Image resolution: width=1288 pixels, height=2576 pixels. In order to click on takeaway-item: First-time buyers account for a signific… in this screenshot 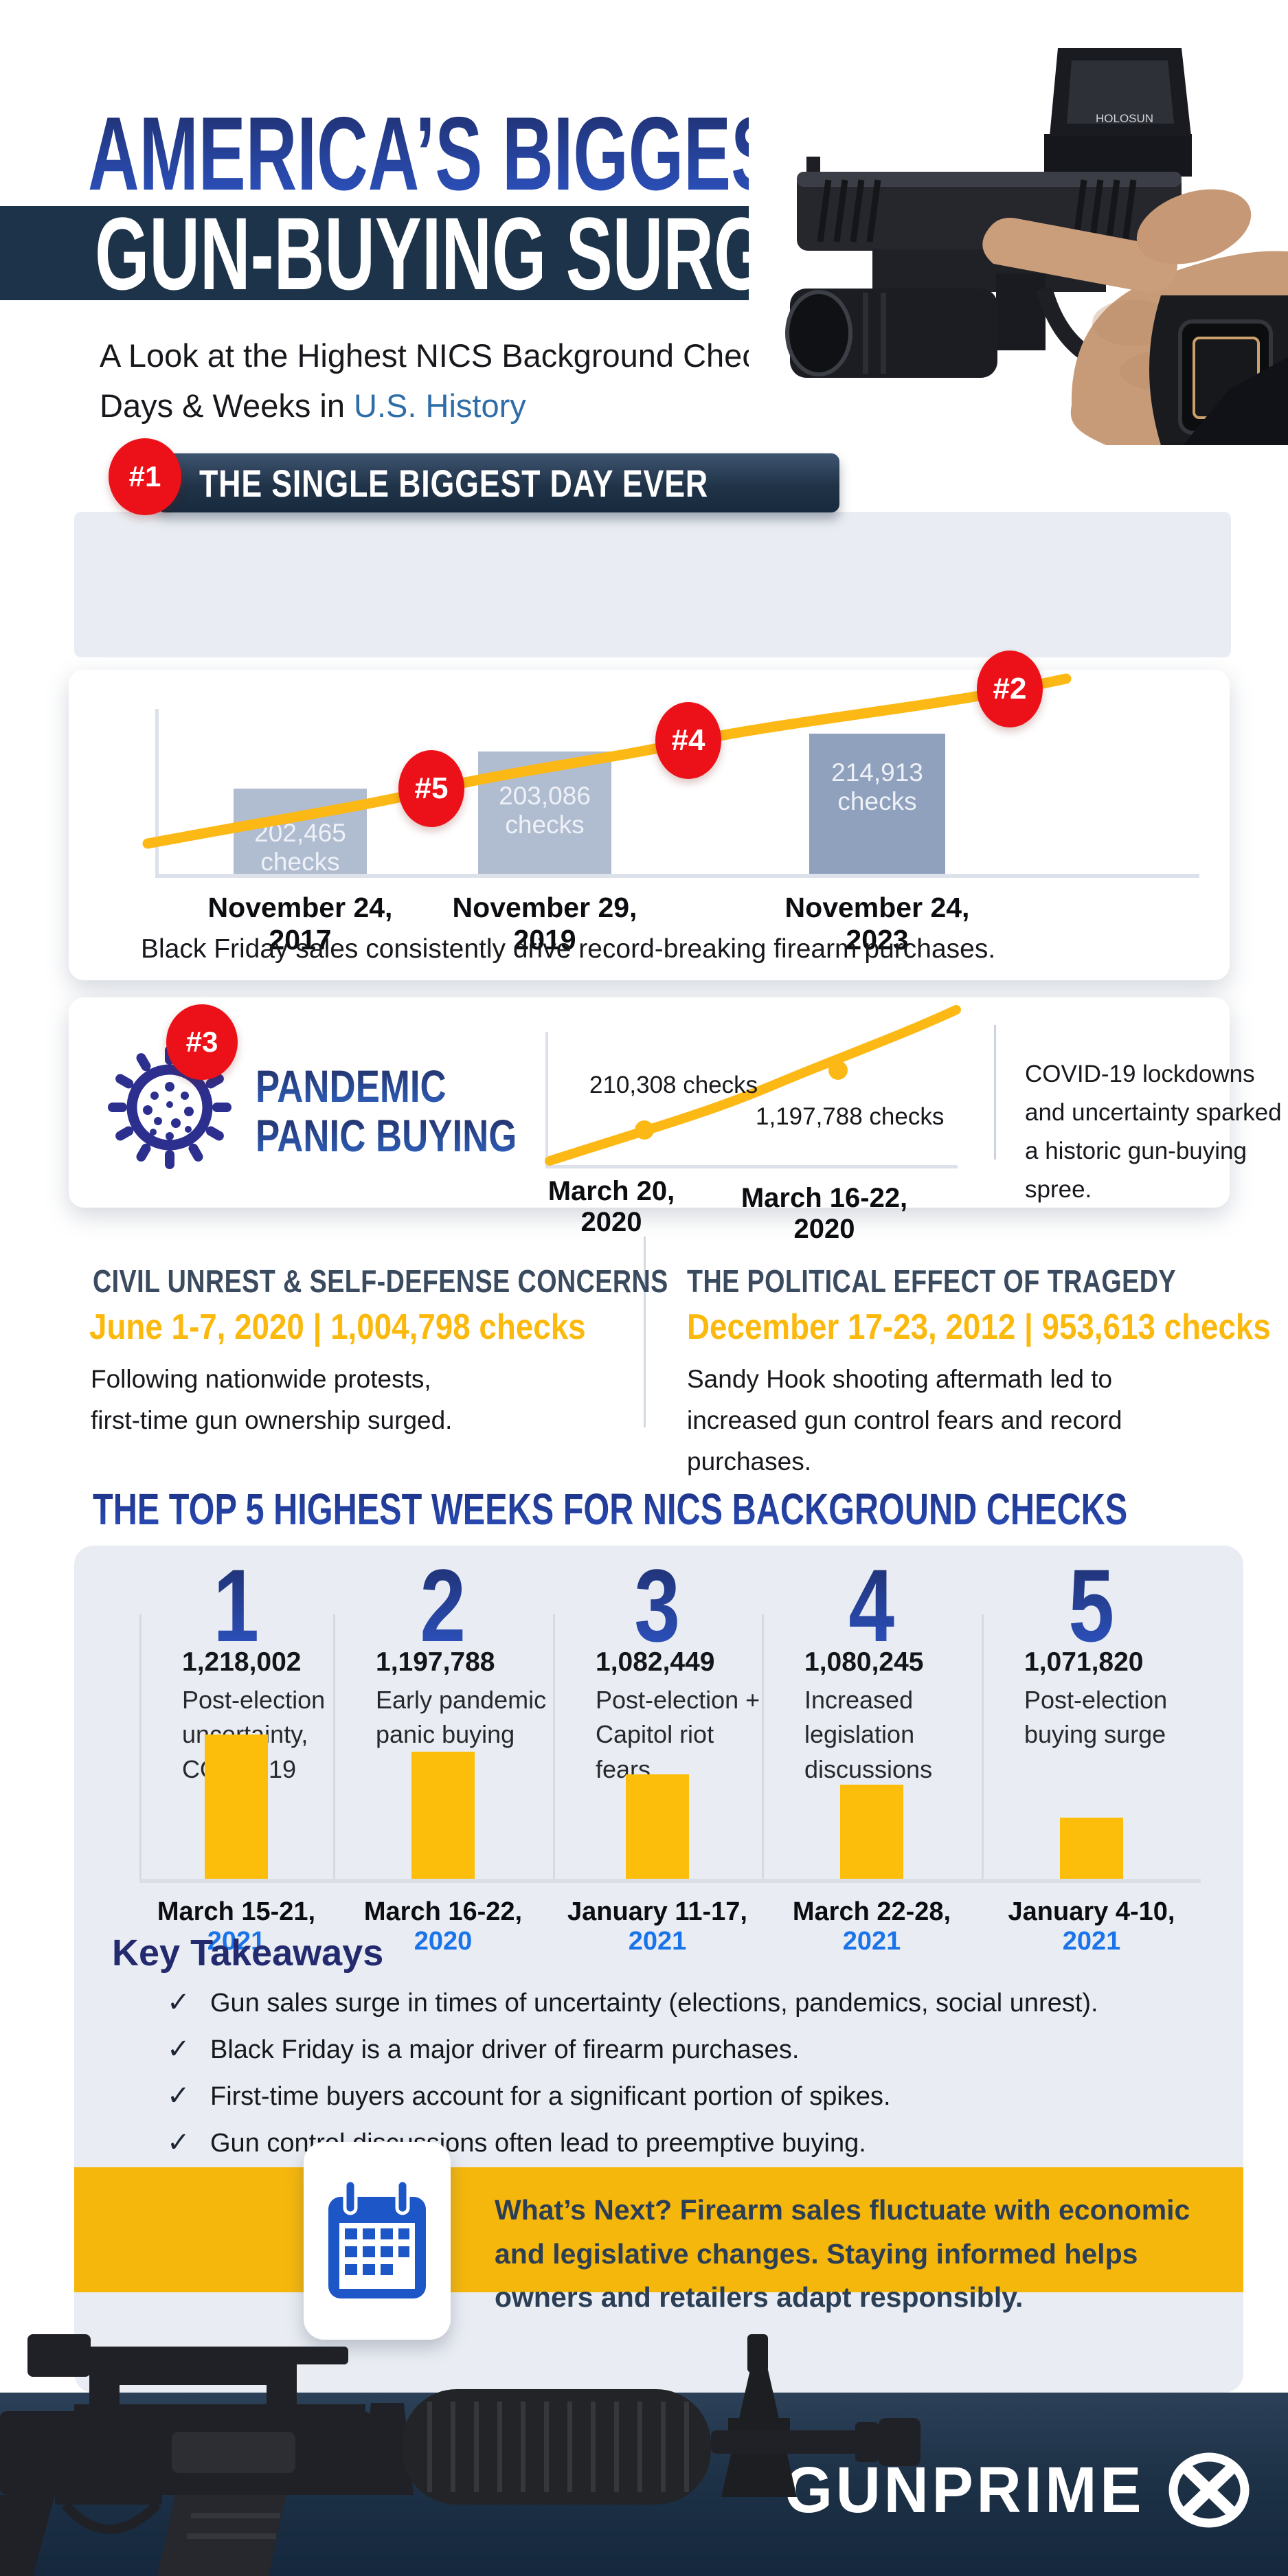, I will do `click(550, 2096)`.